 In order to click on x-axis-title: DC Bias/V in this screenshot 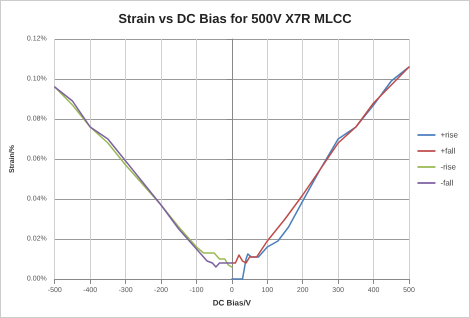, I will do `click(232, 303)`.